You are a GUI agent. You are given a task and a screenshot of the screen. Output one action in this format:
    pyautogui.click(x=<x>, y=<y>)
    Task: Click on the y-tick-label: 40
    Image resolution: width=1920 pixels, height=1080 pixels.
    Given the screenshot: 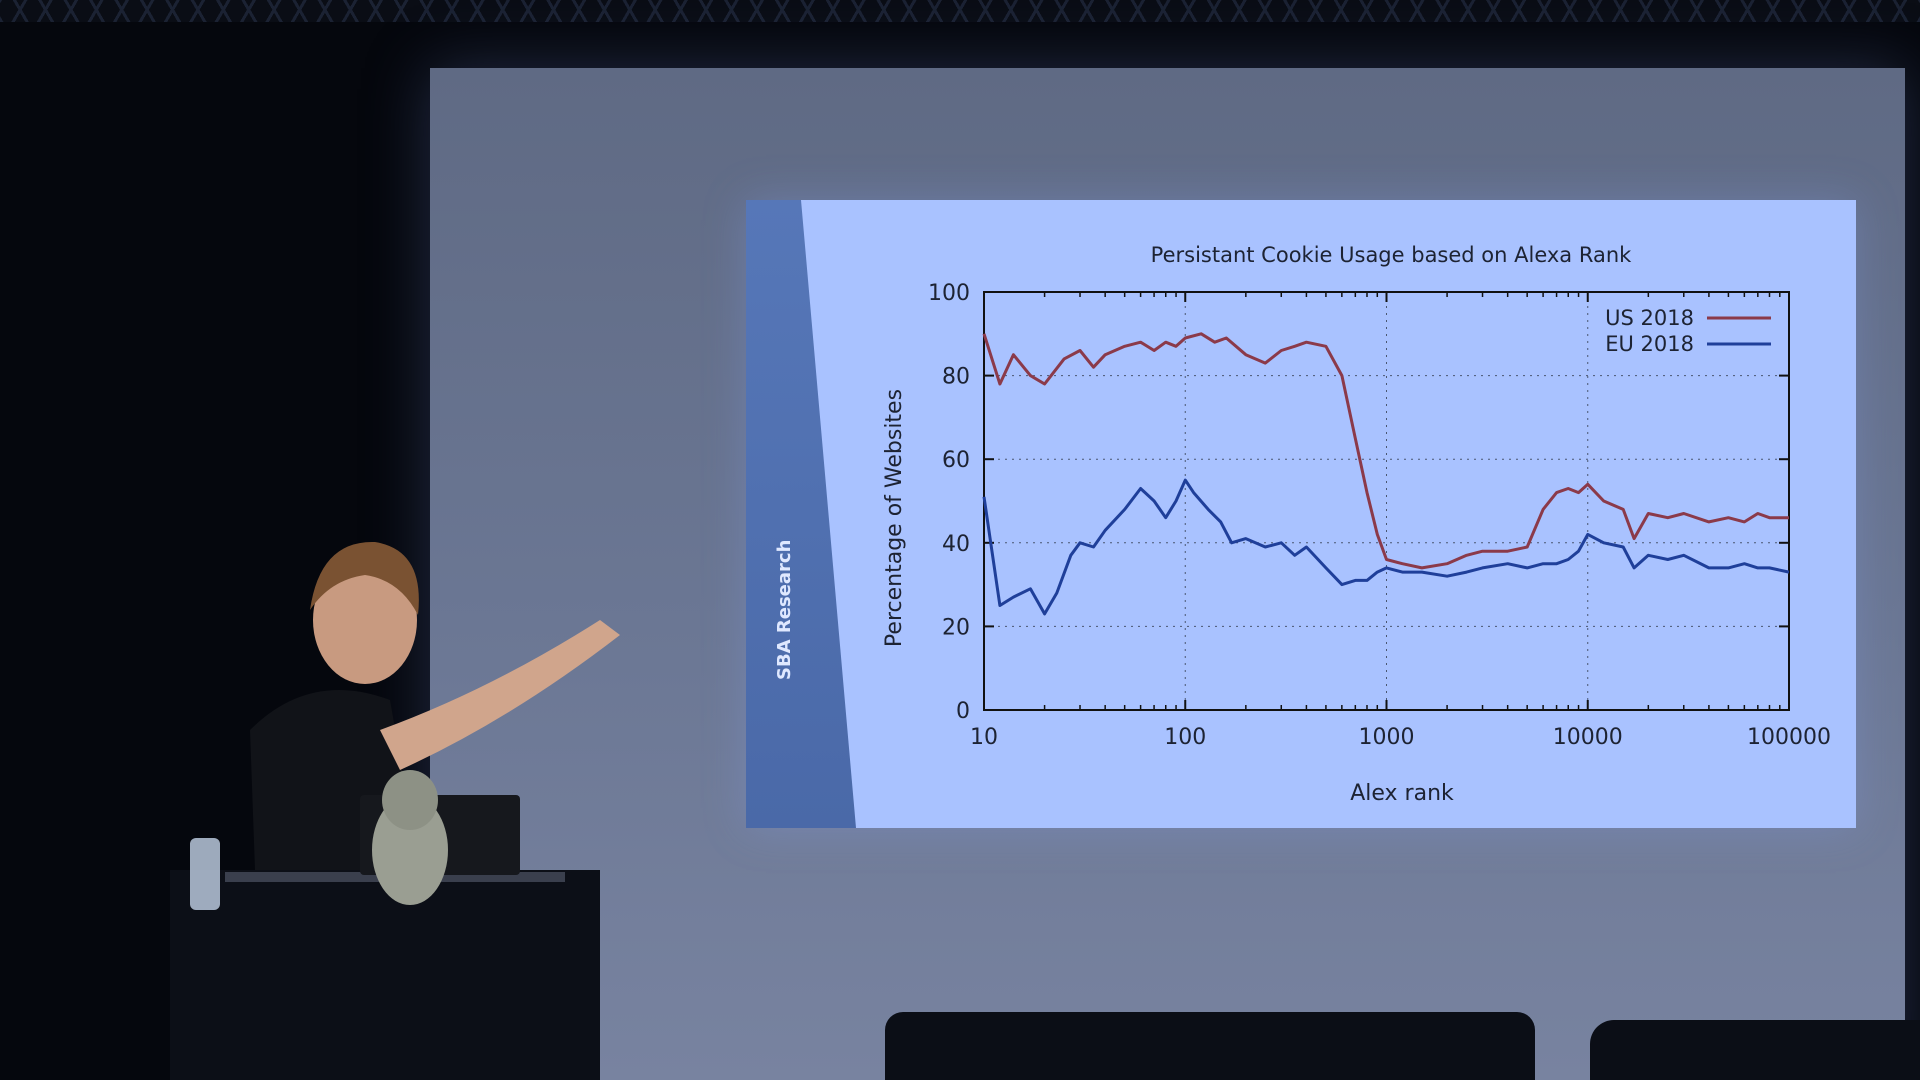 What is the action you would take?
    pyautogui.click(x=956, y=544)
    